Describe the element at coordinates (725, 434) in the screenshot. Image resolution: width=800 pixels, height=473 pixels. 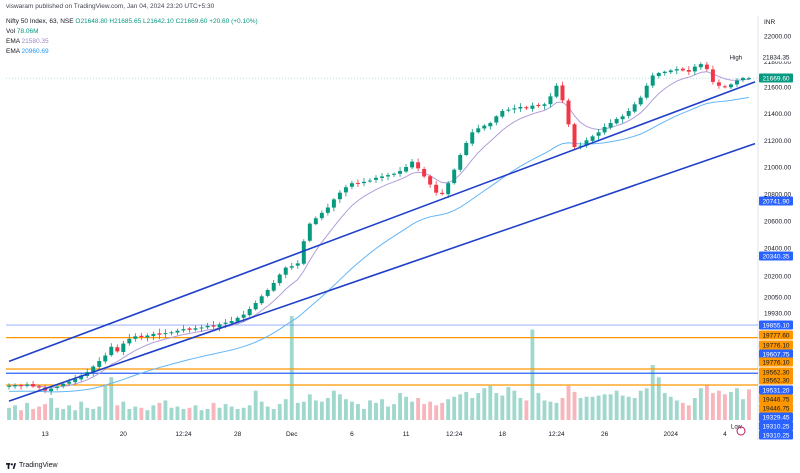
I see `x-tick-label: 4` at that location.